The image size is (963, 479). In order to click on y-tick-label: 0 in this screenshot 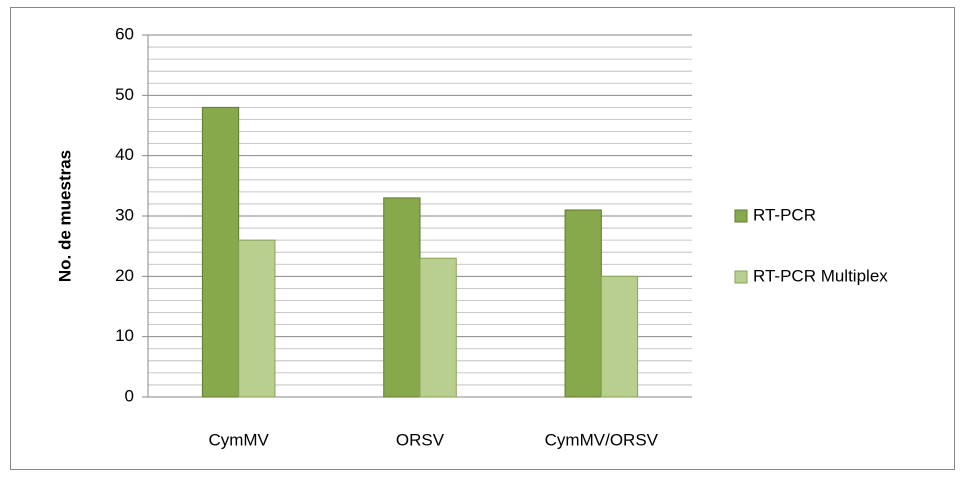, I will do `click(129, 395)`.